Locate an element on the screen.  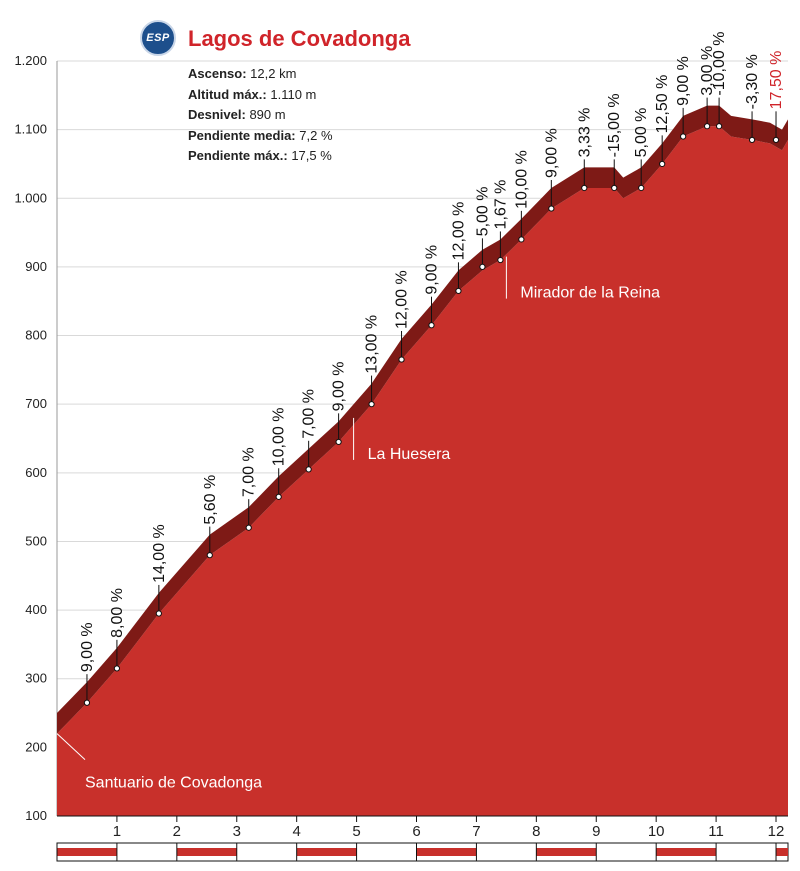
landmark-label: Mirador de la Reina is located at coordinates (590, 293).